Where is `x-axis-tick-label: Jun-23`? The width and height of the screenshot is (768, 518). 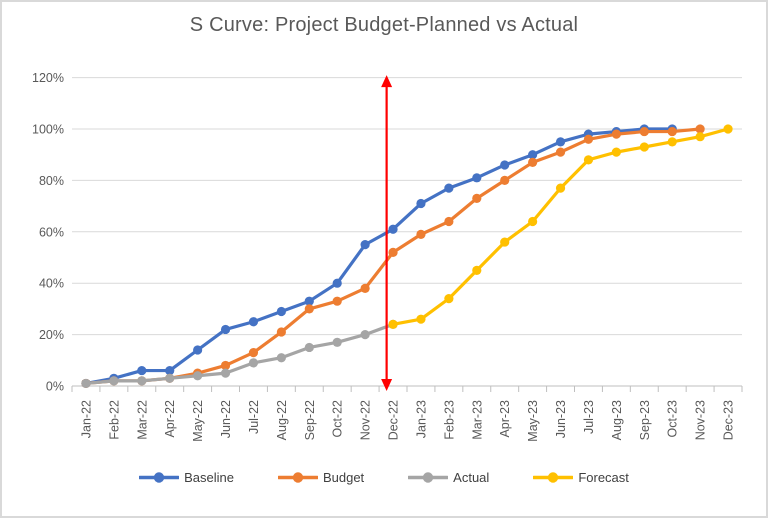 x-axis-tick-label: Jun-23 is located at coordinates (561, 419).